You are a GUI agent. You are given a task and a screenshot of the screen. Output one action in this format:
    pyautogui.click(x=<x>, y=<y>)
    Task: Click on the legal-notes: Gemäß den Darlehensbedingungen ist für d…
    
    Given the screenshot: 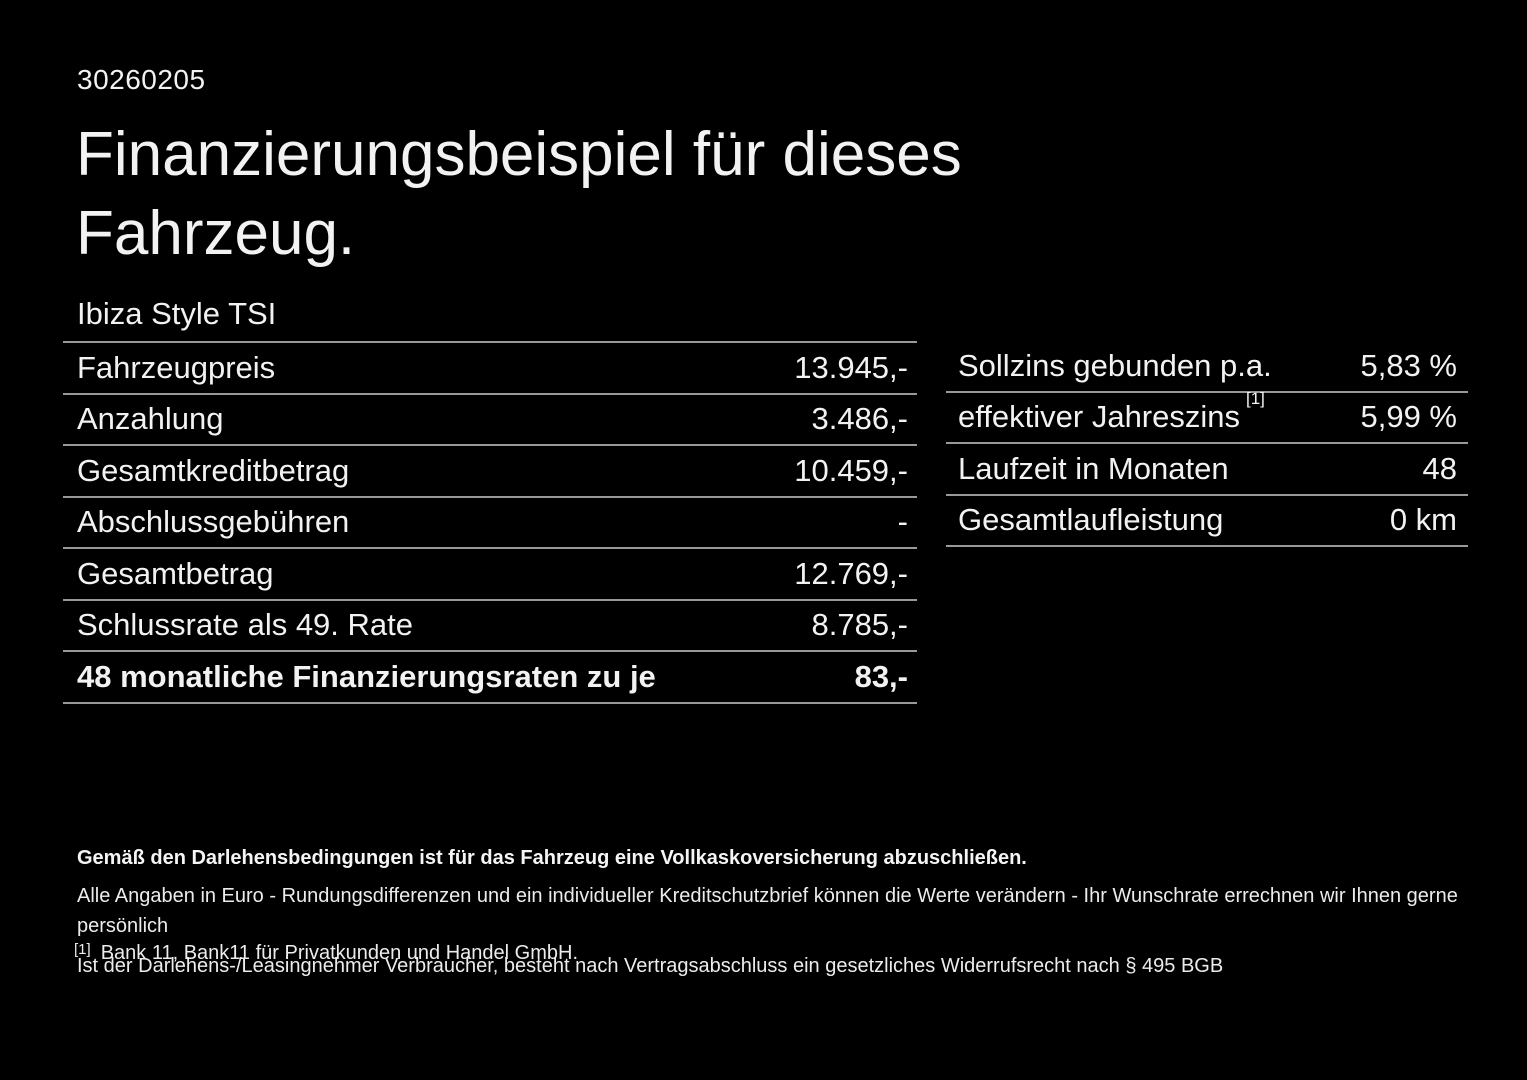 What is the action you would take?
    pyautogui.click(x=777, y=919)
    